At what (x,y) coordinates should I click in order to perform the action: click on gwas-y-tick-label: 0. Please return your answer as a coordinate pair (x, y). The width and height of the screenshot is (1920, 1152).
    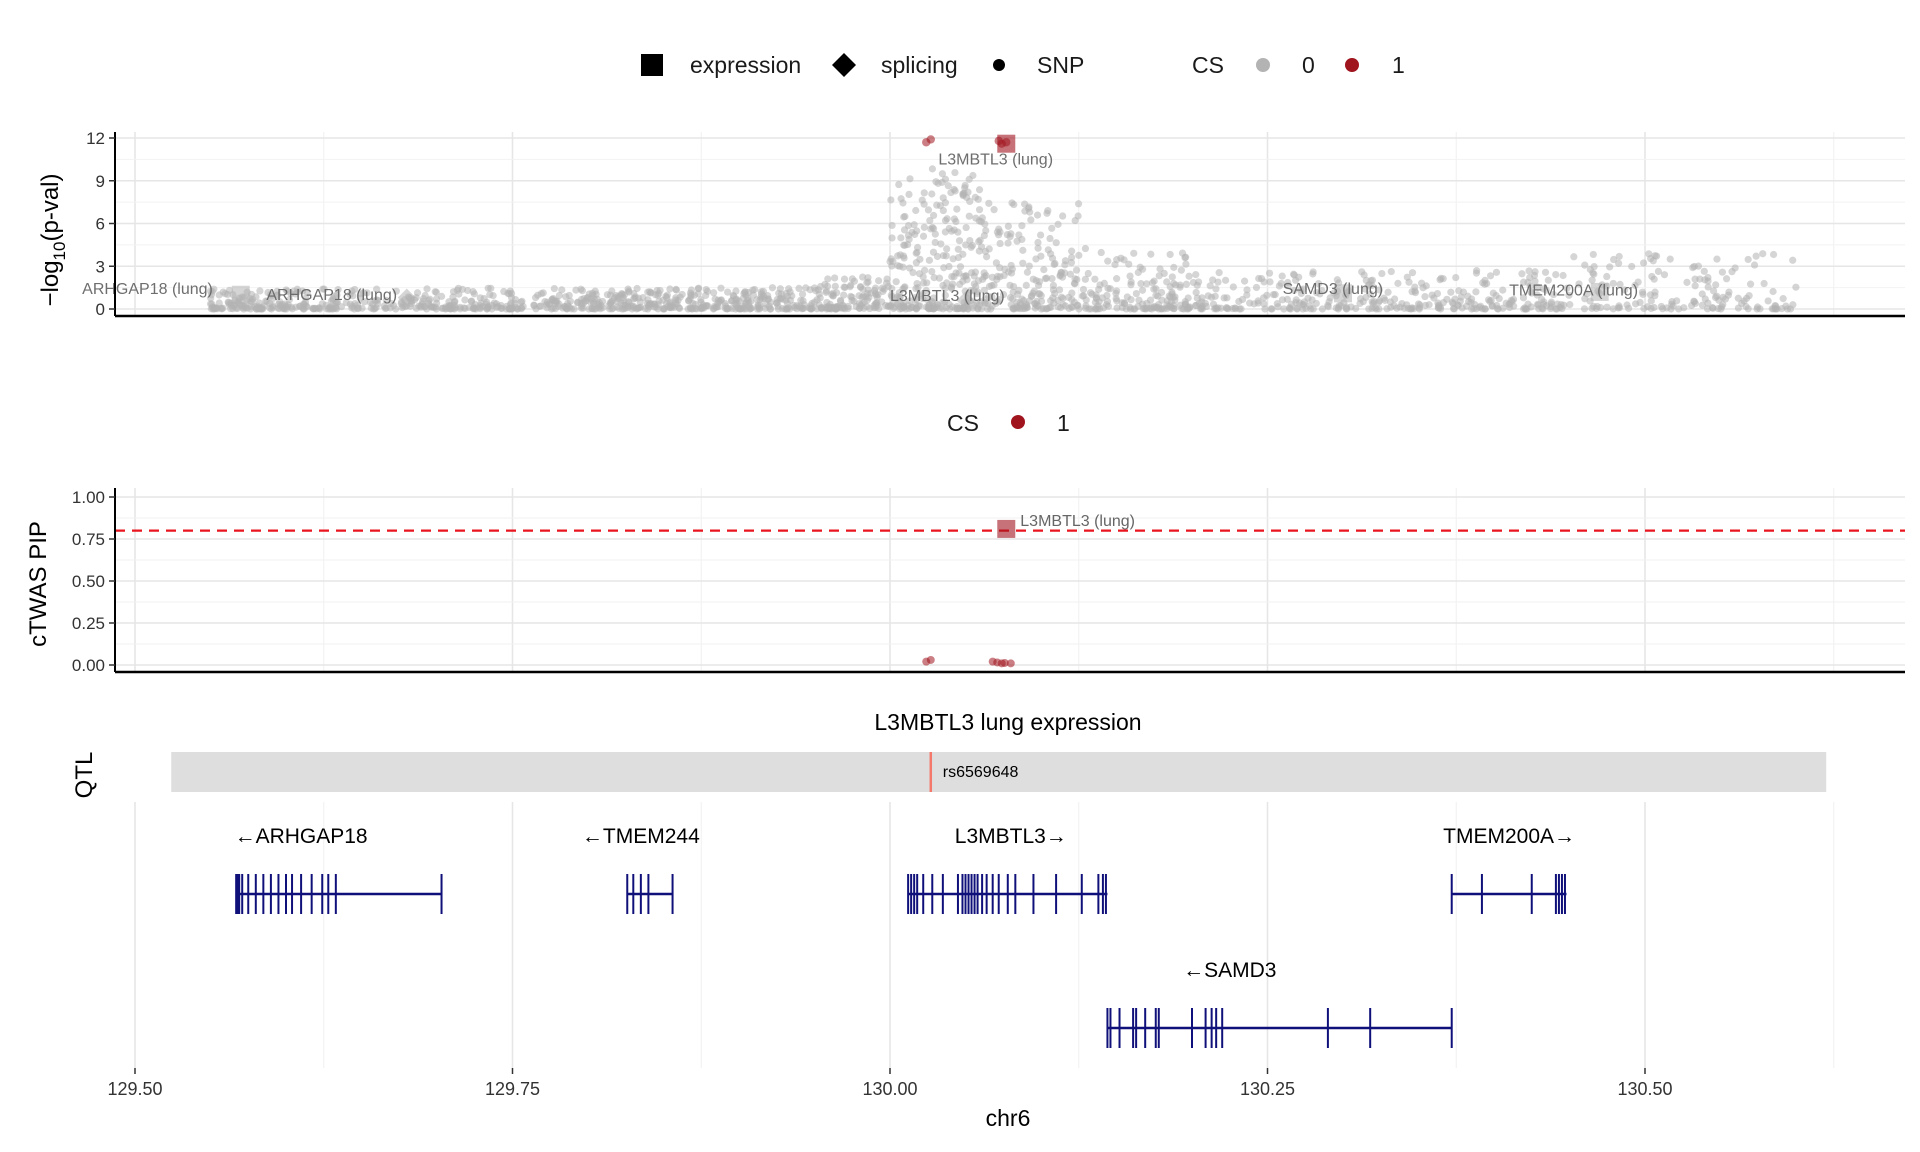
    Looking at the image, I should click on (100, 309).